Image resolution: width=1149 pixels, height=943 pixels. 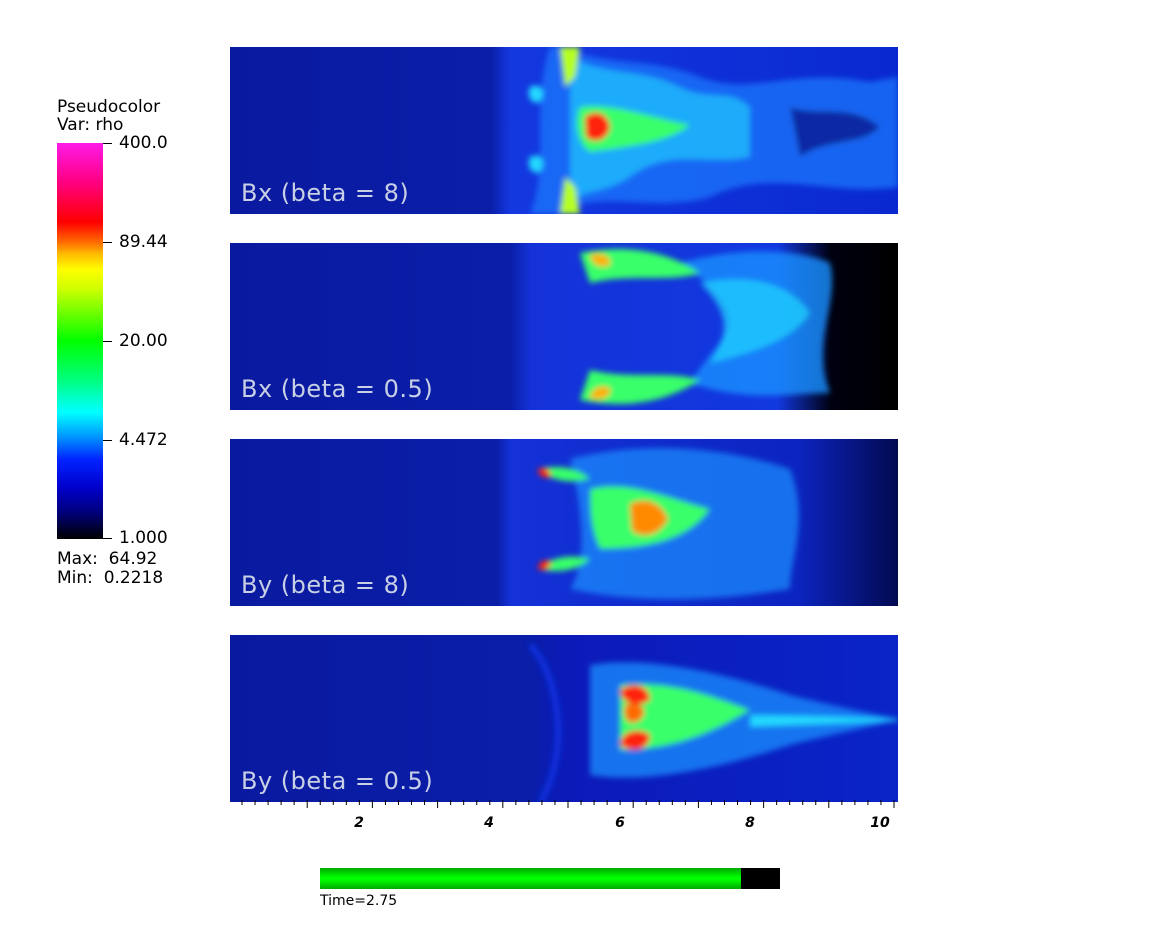 I want to click on x-axis: 2 4 6 8 10, so click(x=568, y=815).